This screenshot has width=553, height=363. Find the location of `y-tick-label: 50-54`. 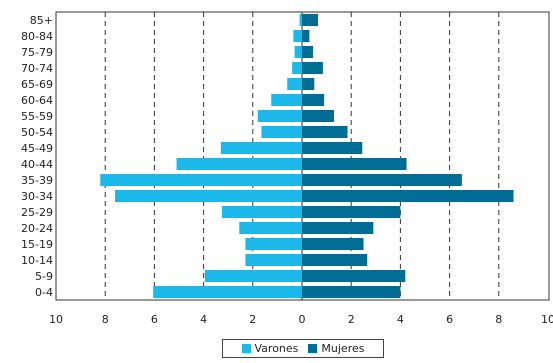

y-tick-label: 50-54 is located at coordinates (37, 132).